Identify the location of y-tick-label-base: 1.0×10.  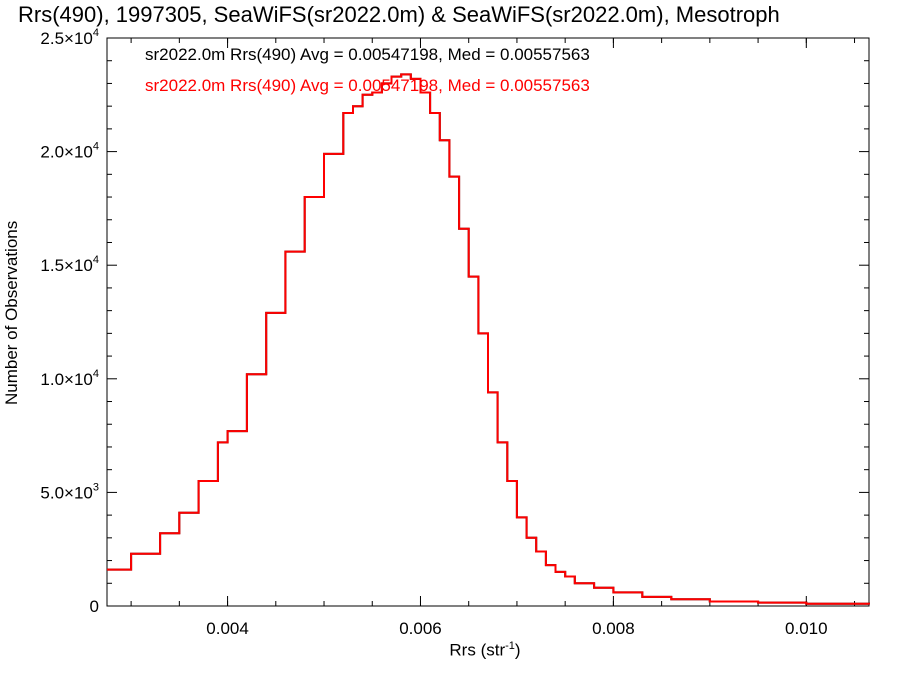
(66, 379).